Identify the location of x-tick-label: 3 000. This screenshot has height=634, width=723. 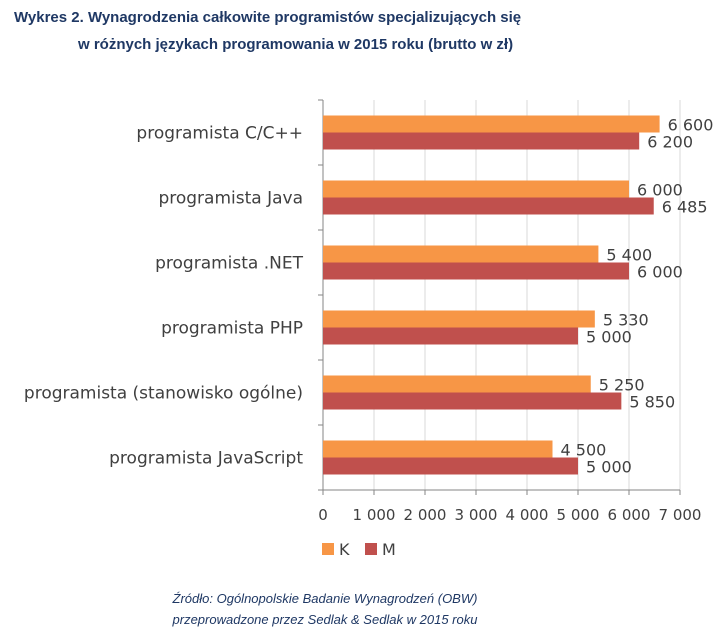
(476, 515).